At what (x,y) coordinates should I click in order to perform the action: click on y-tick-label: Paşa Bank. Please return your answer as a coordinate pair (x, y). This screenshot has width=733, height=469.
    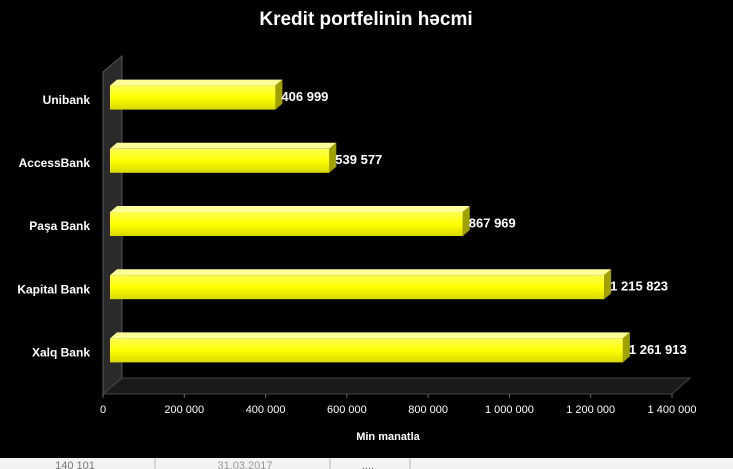
    Looking at the image, I should click on (59, 226).